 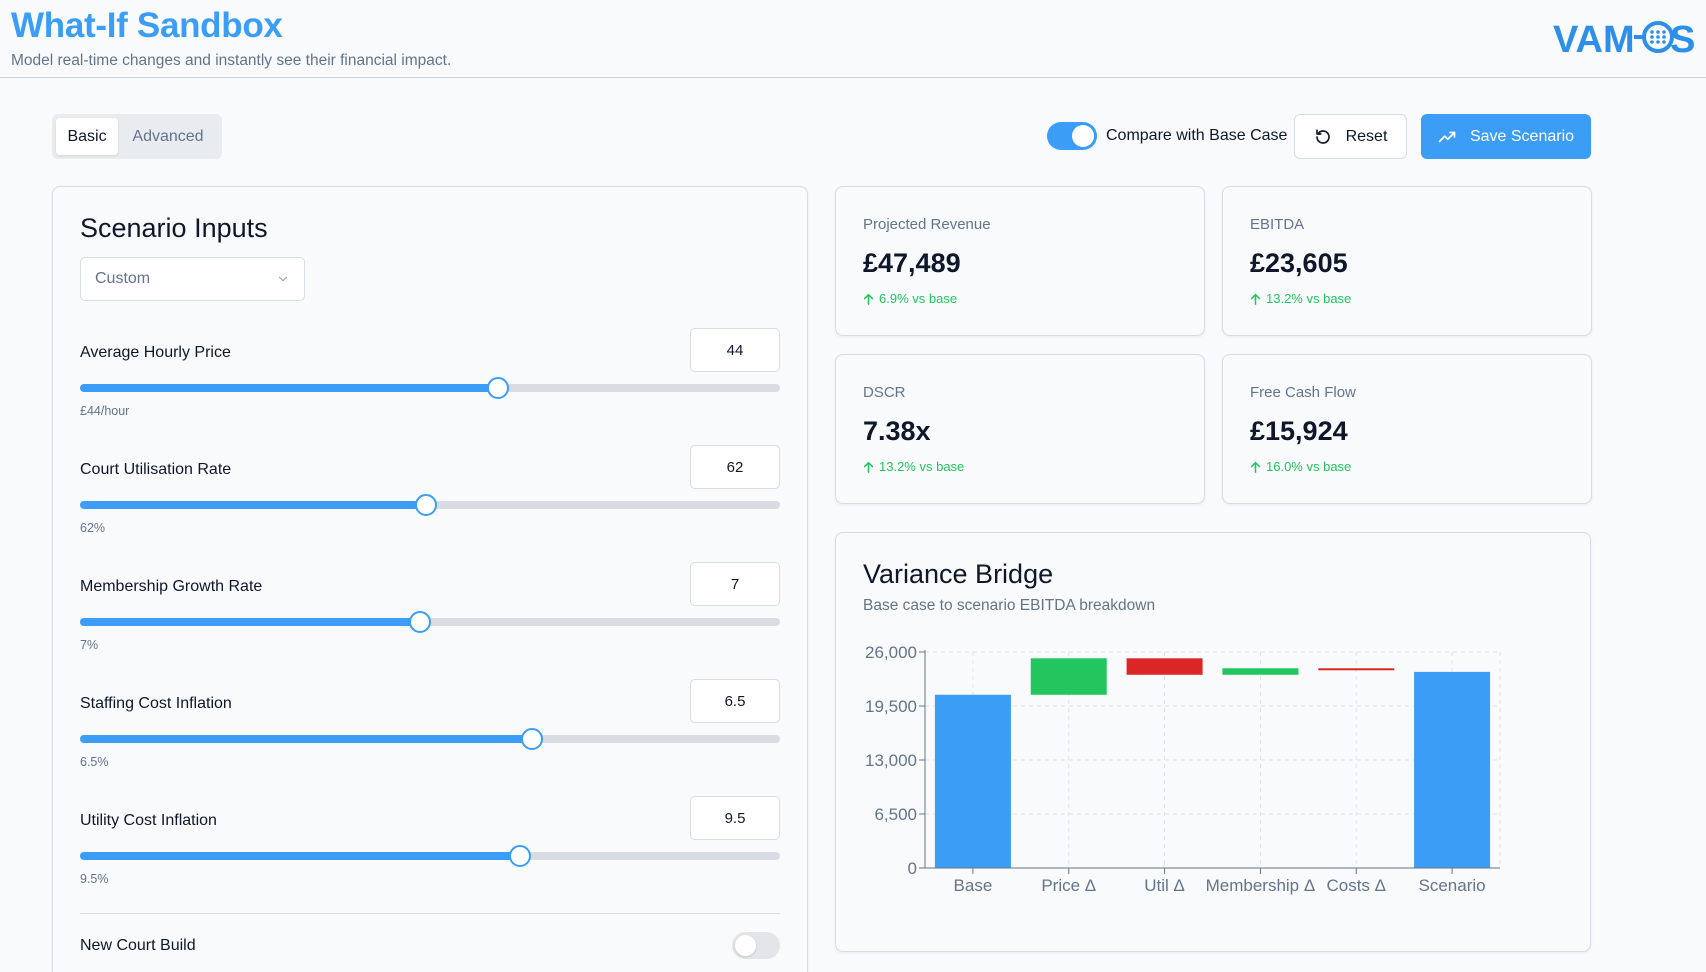 What do you see at coordinates (87, 136) in the screenshot?
I see `tab-basic: Basic` at bounding box center [87, 136].